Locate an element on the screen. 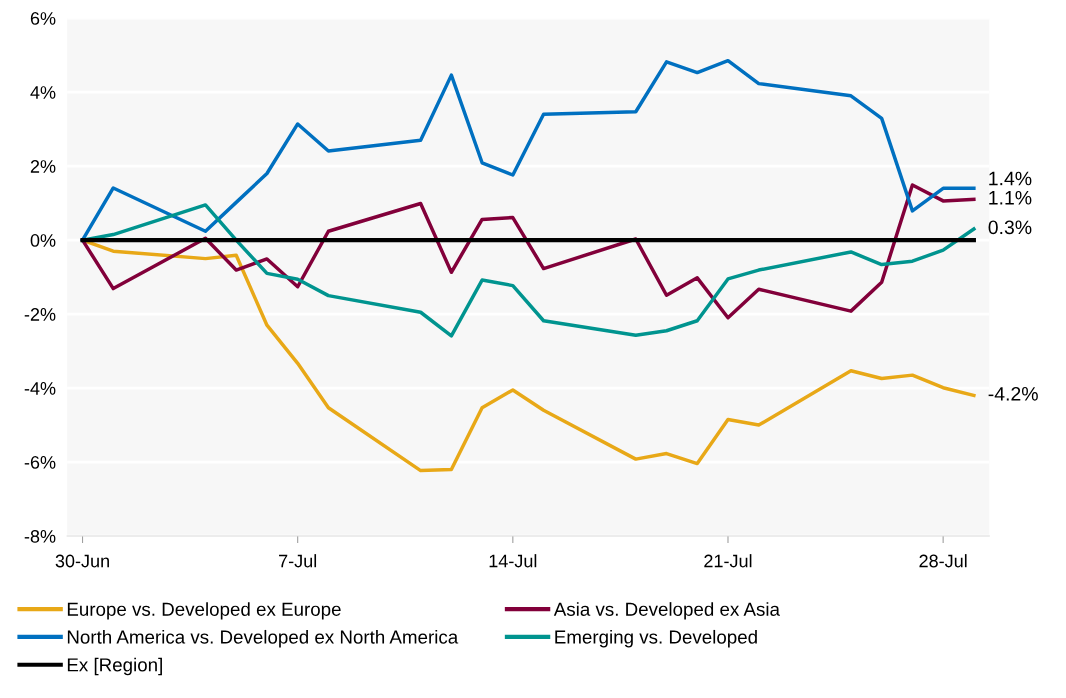 Image resolution: width=1066 pixels, height=698 pixels. x-tick-label: 30-Jun is located at coordinates (82, 561).